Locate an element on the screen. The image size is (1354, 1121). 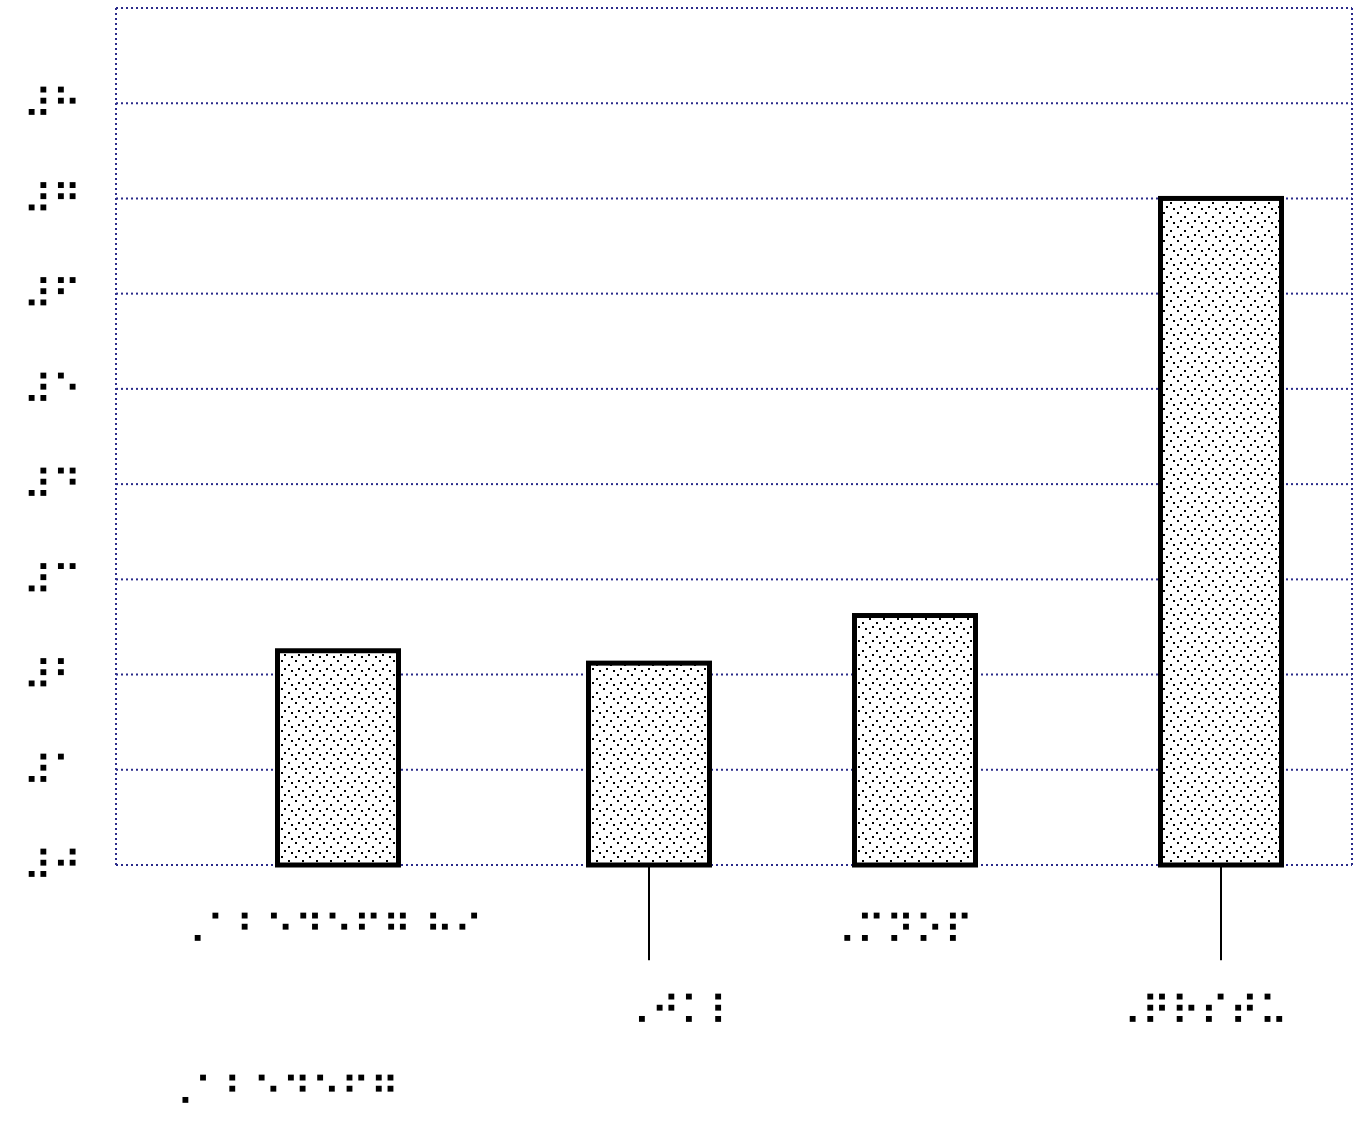
y-tick-label: ⠼⠑ is located at coordinates (52, 391).